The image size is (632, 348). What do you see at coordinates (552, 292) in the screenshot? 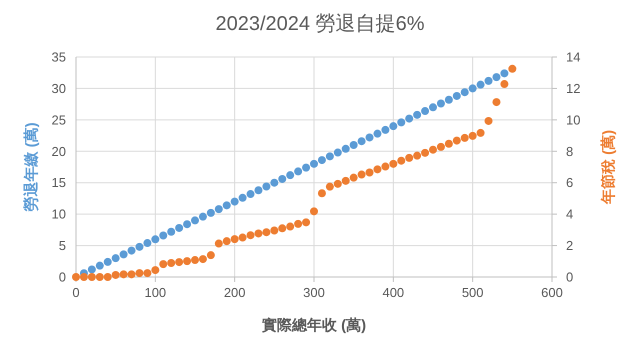
I see `x-tick-label: 600` at bounding box center [552, 292].